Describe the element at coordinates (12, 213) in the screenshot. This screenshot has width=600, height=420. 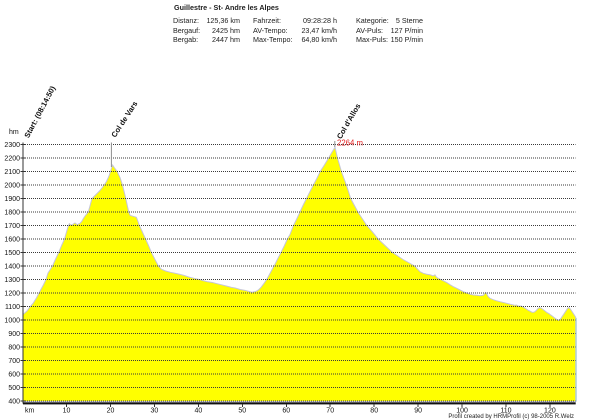
I see `svg-text: 1800` at that location.